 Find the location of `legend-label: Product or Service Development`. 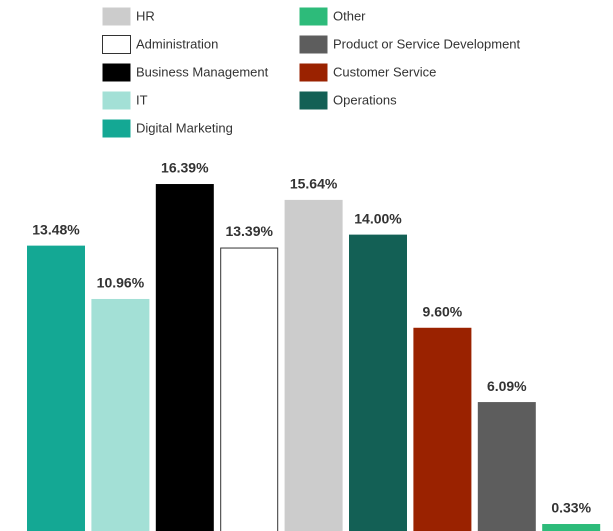

legend-label: Product or Service Development is located at coordinates (427, 43).